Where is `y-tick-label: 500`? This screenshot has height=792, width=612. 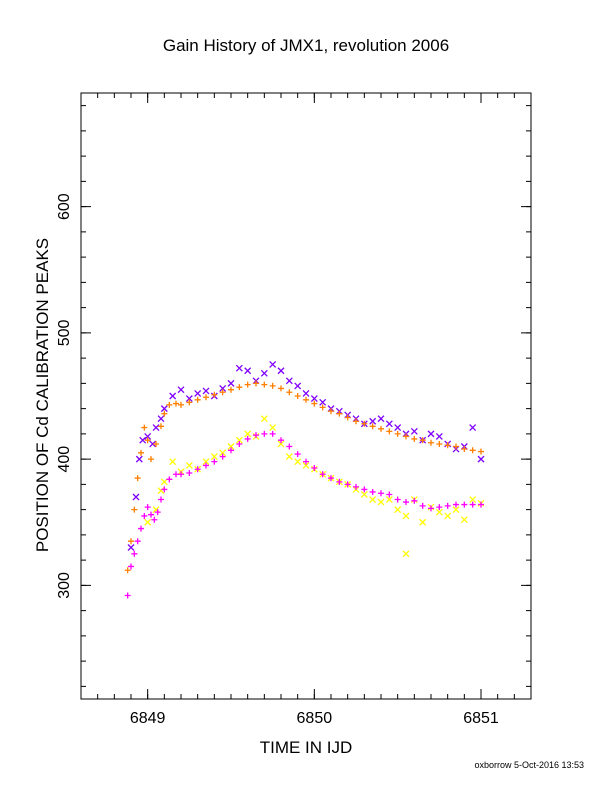
y-tick-label: 500 is located at coordinates (64, 332).